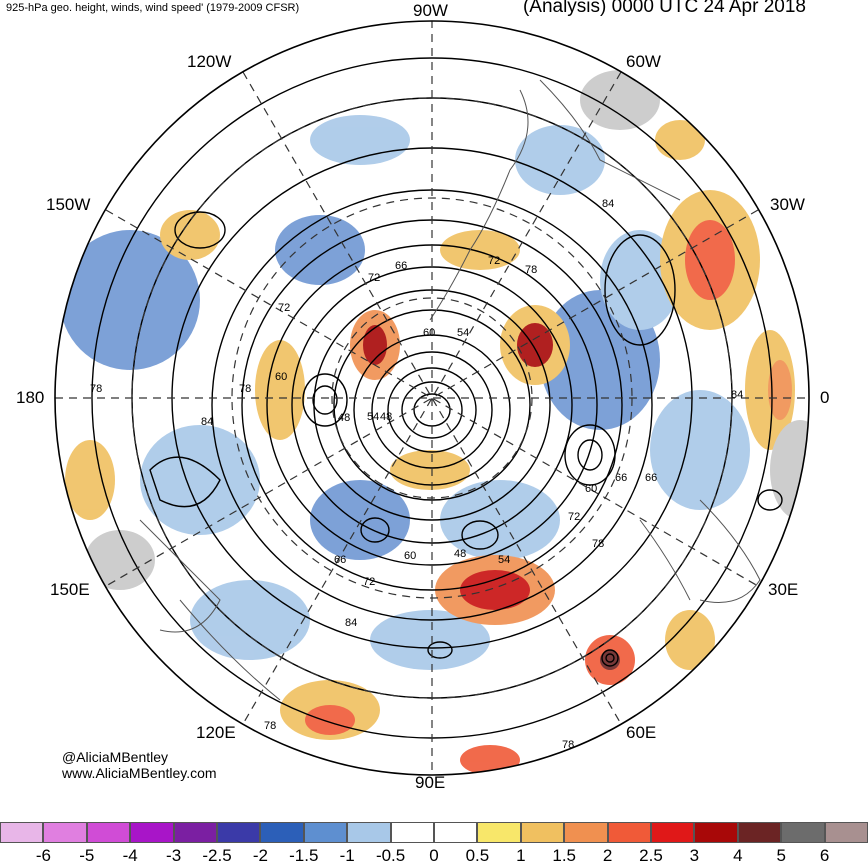 This screenshot has width=868, height=866. I want to click on colorbar-tick-label: -6, so click(43, 855).